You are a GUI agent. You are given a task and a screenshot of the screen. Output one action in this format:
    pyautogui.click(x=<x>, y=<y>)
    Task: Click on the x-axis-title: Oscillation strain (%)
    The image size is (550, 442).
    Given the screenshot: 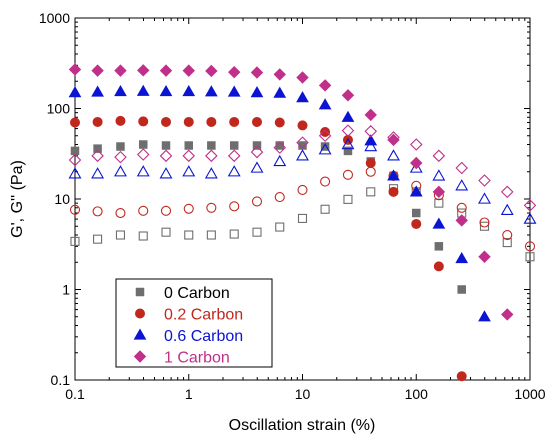 What is the action you would take?
    pyautogui.click(x=302, y=425)
    